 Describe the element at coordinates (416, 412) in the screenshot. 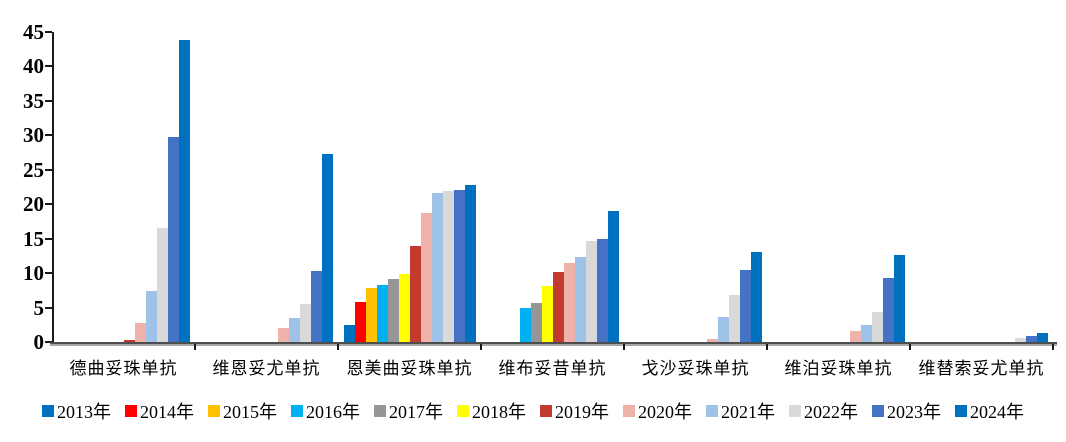

I see `legend-label: 2017年` at that location.